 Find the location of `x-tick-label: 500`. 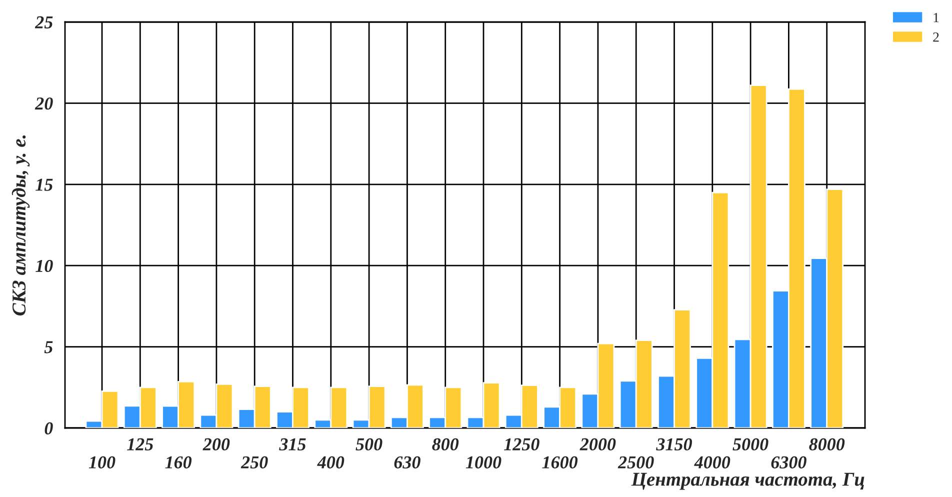

x-tick-label: 500 is located at coordinates (369, 444).